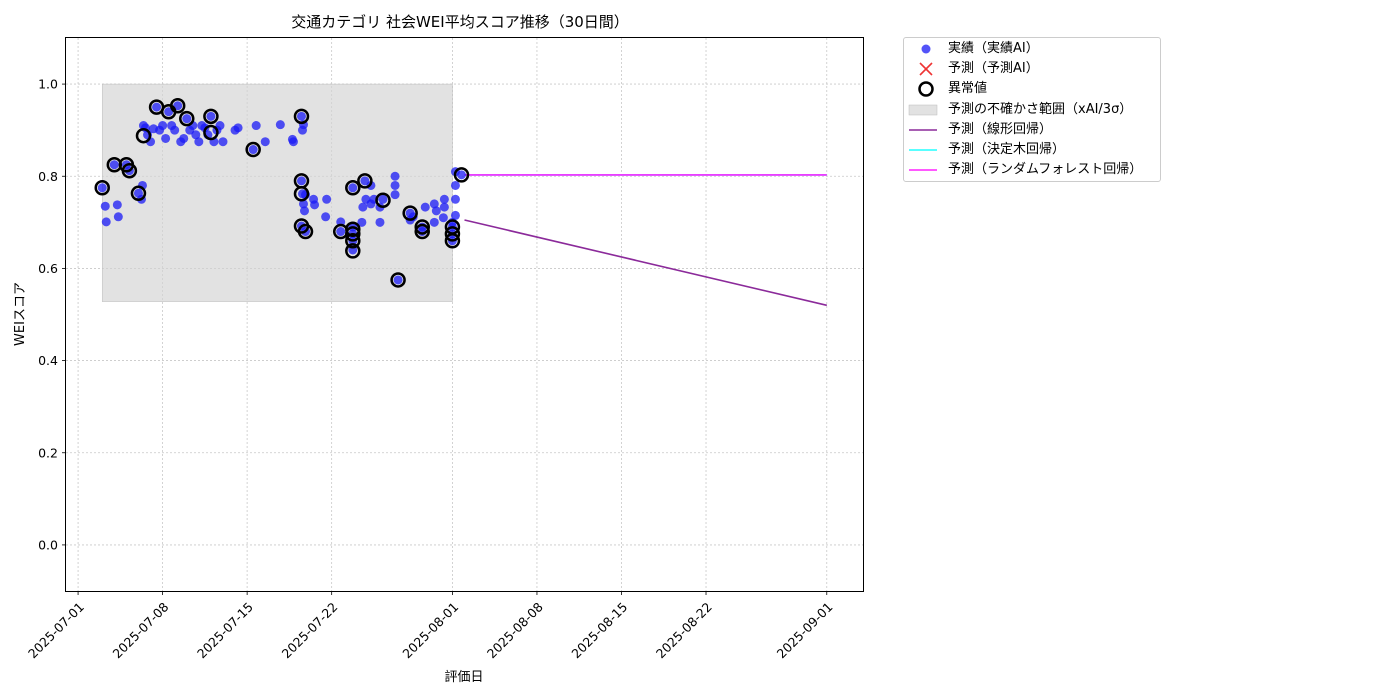  What do you see at coordinates (923, 150) in the screenshot?
I see `tree-line-icon` at bounding box center [923, 150].